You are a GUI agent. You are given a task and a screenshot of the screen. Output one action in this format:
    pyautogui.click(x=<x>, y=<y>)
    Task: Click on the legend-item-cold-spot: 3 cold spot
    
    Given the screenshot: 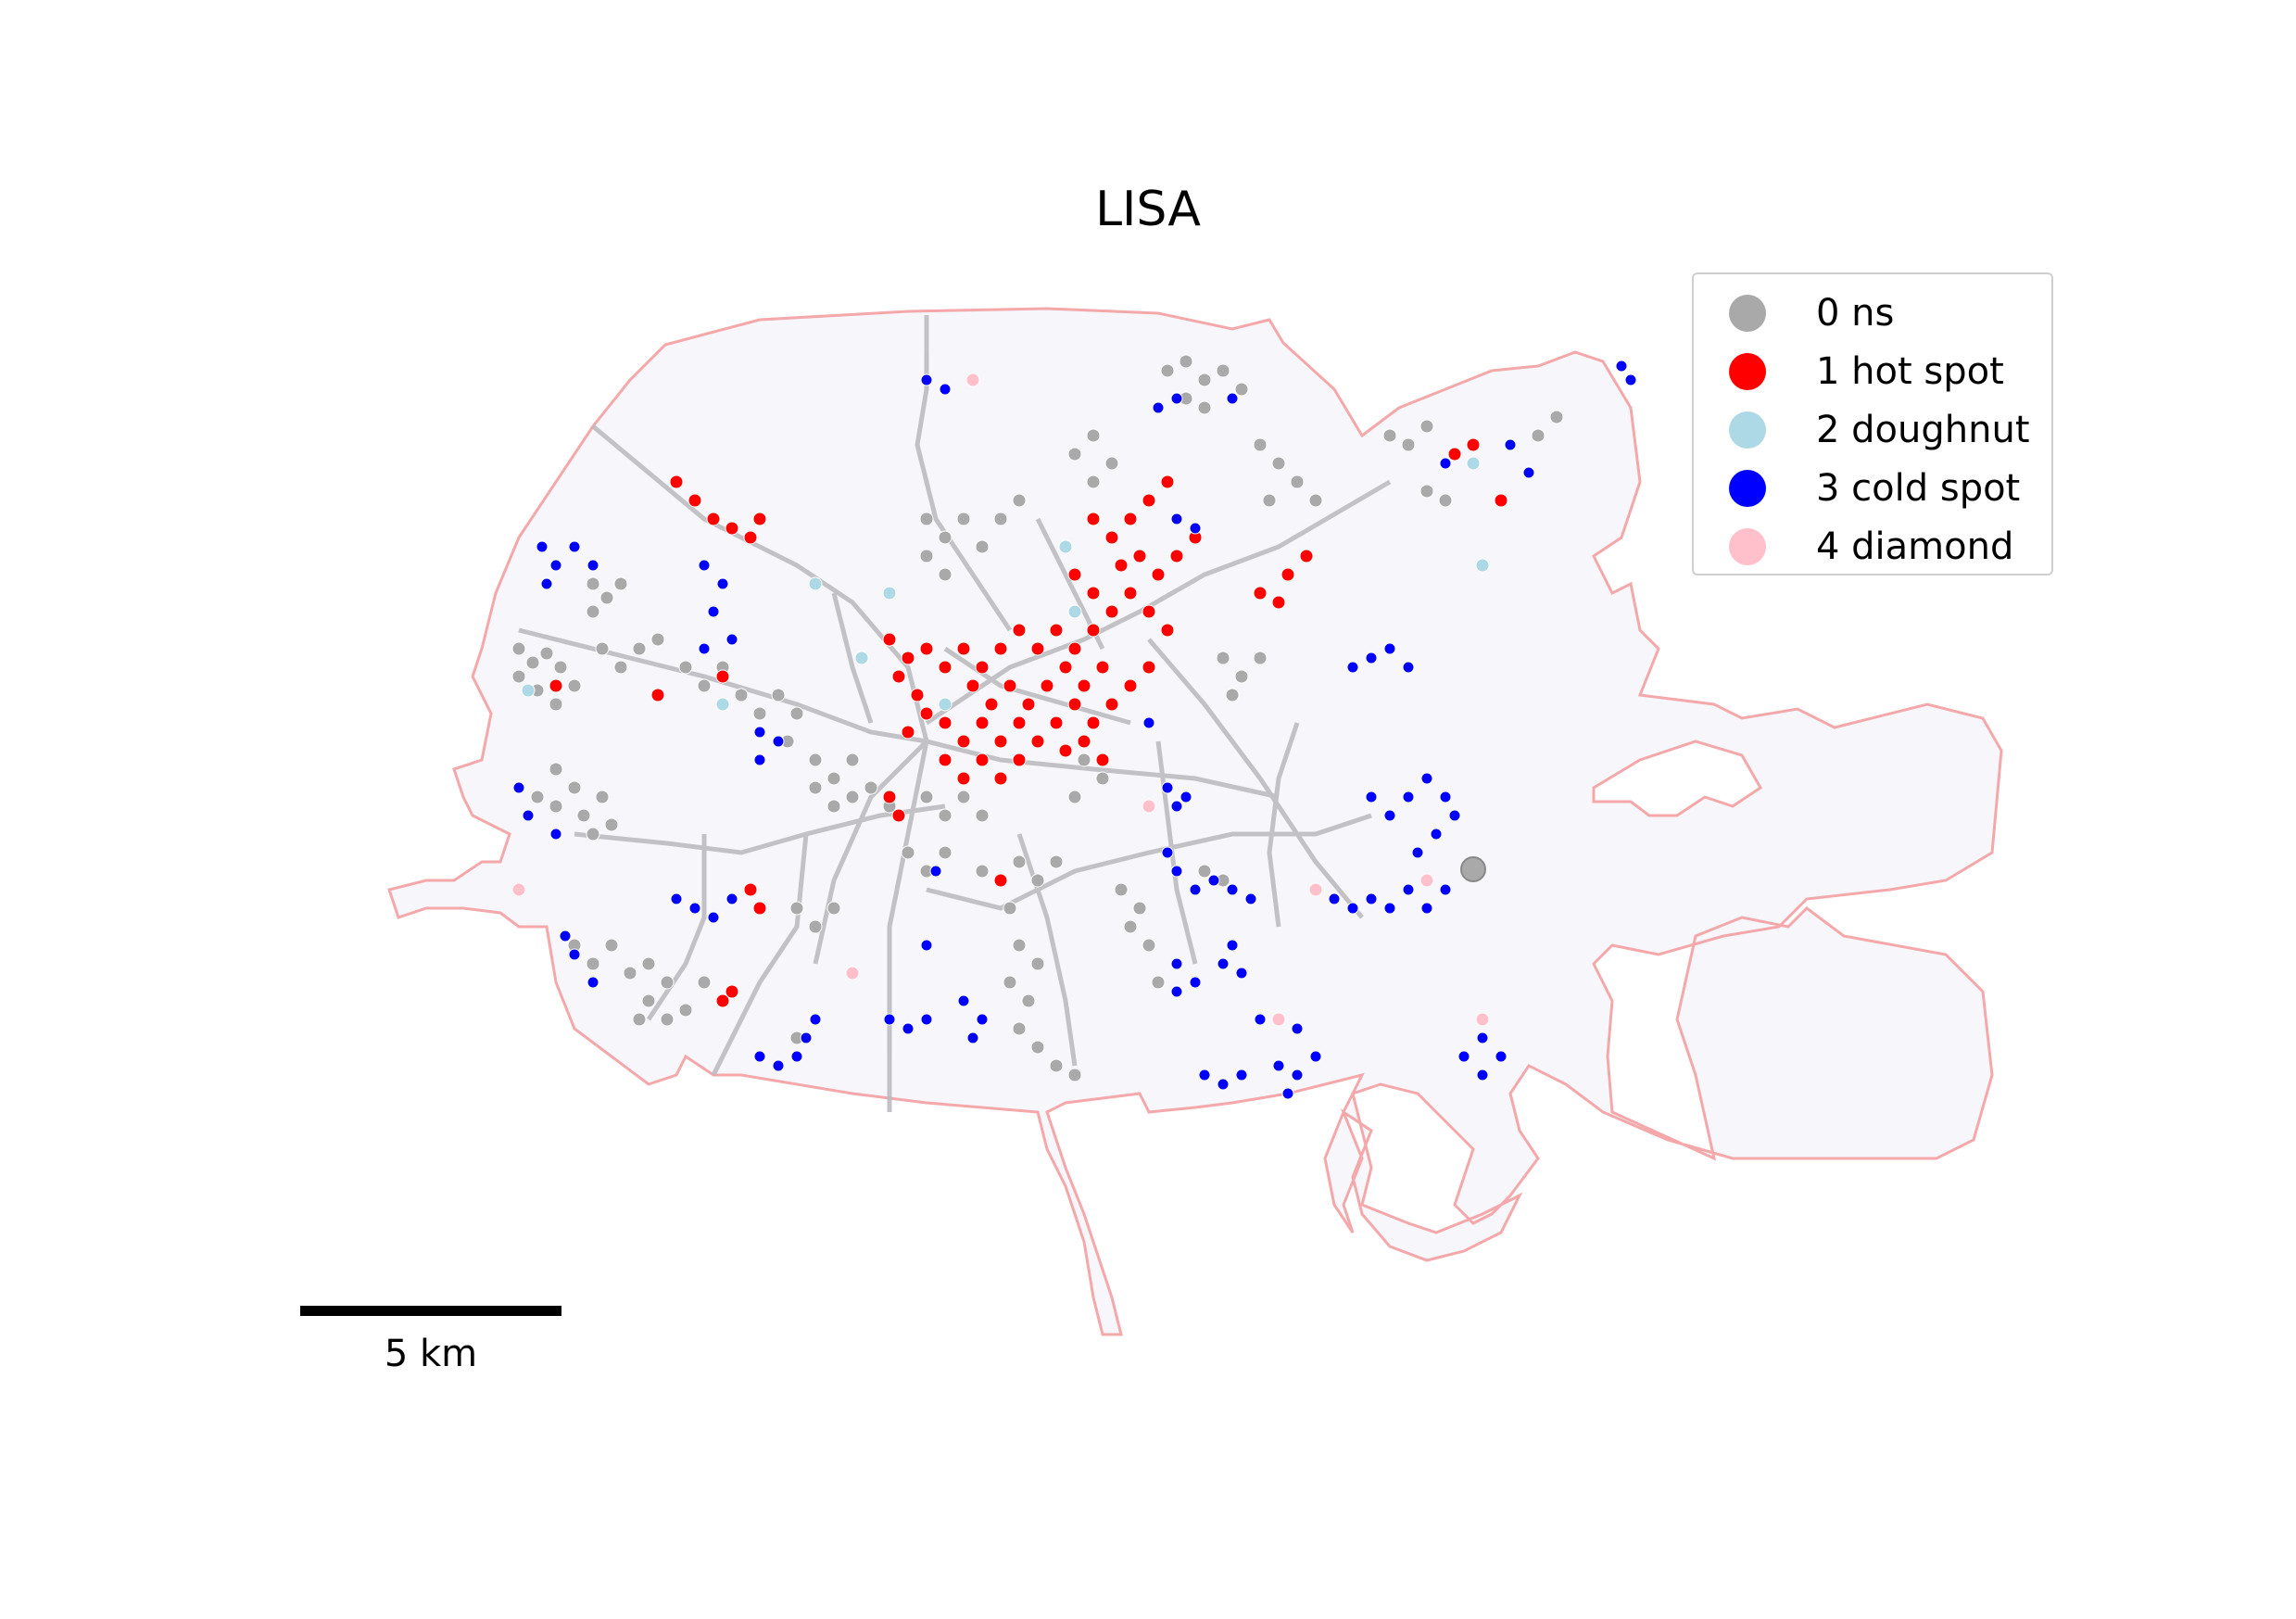 What is the action you would take?
    pyautogui.click(x=1857, y=488)
    